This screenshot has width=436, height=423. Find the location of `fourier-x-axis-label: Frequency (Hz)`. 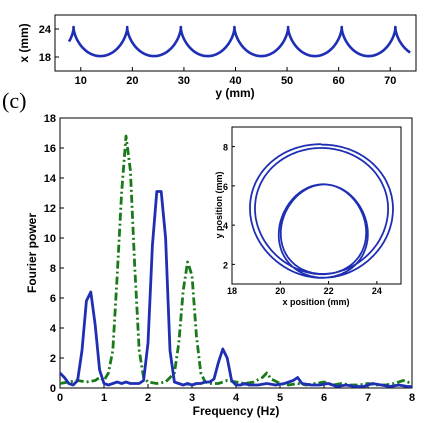

fourier-x-axis-label: Frequency (Hz) is located at coordinates (236, 411).